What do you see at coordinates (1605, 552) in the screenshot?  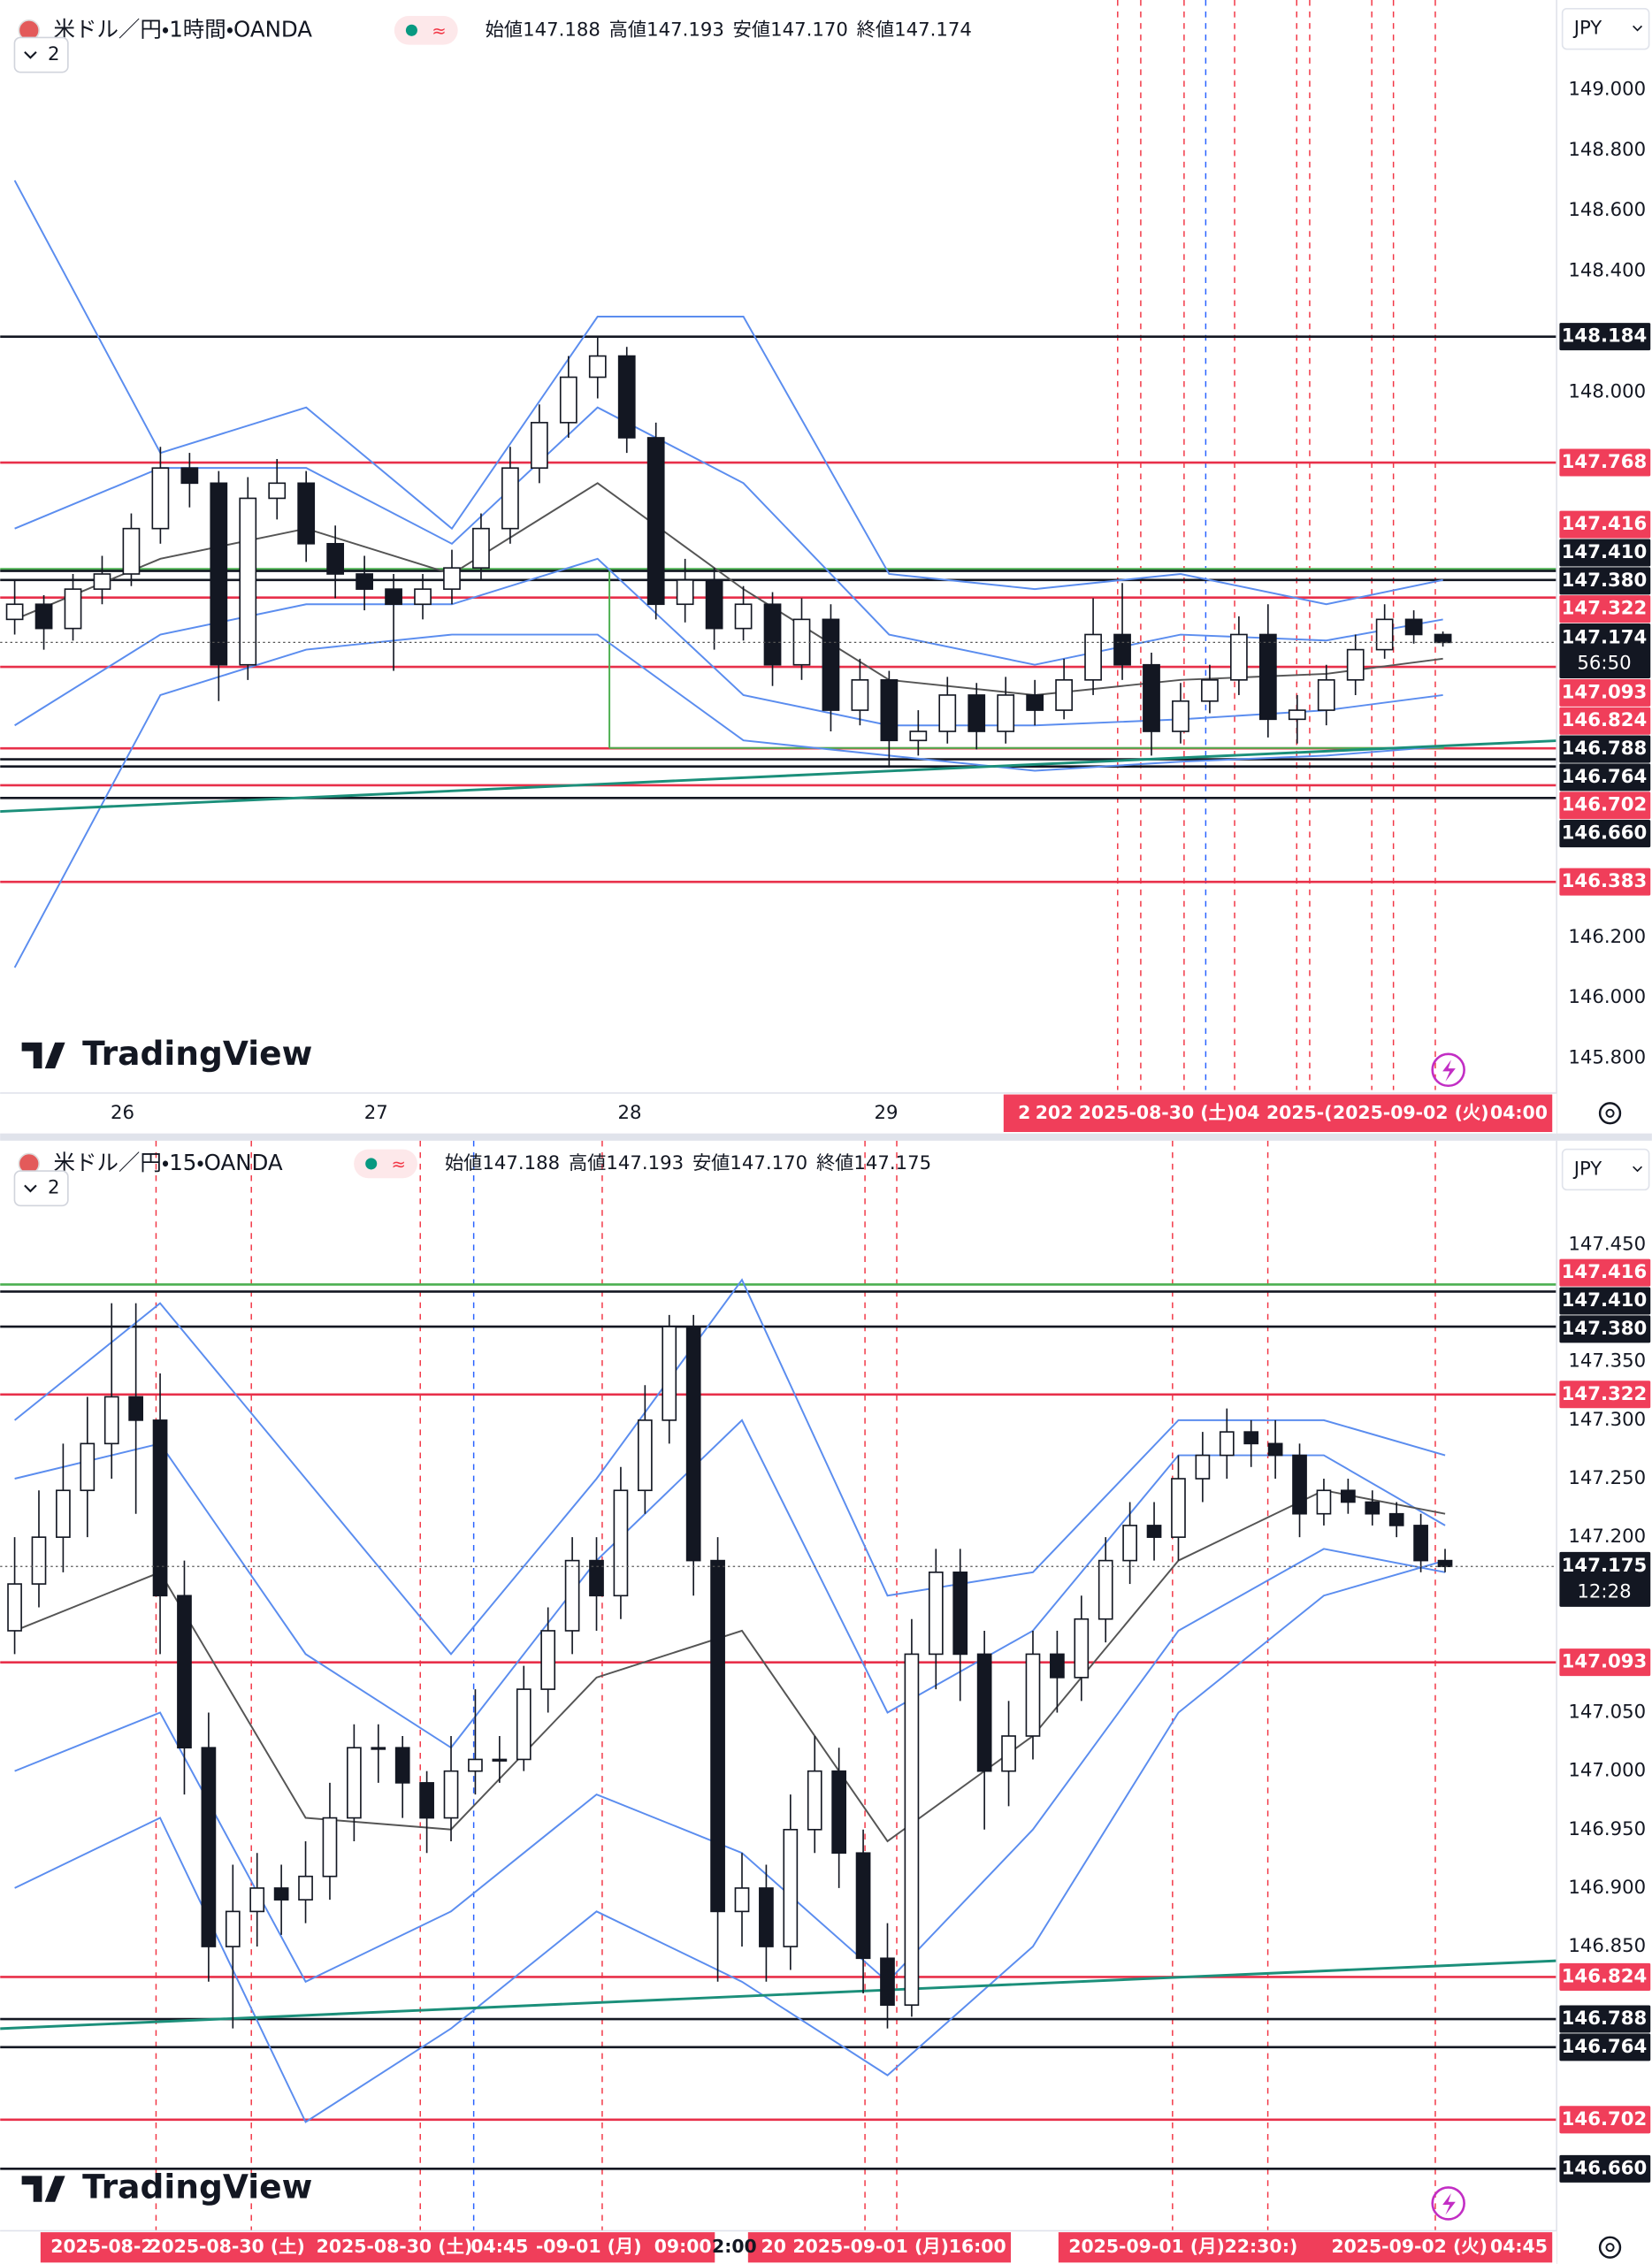 I see `level-label: 147.410` at bounding box center [1605, 552].